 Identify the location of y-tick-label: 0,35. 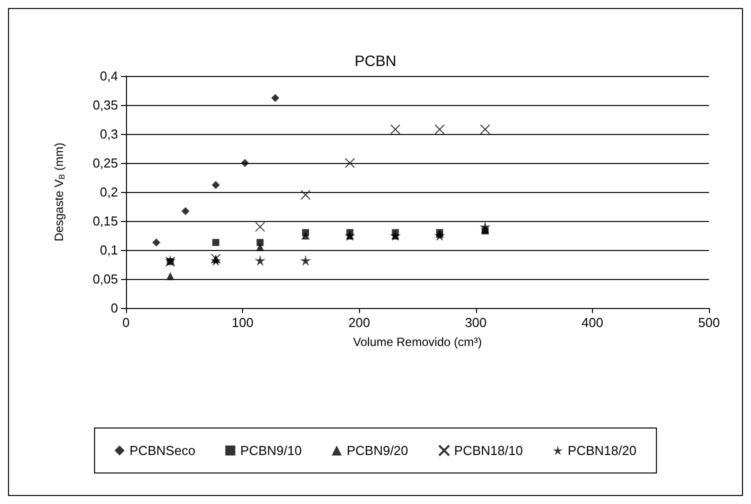
(105, 105).